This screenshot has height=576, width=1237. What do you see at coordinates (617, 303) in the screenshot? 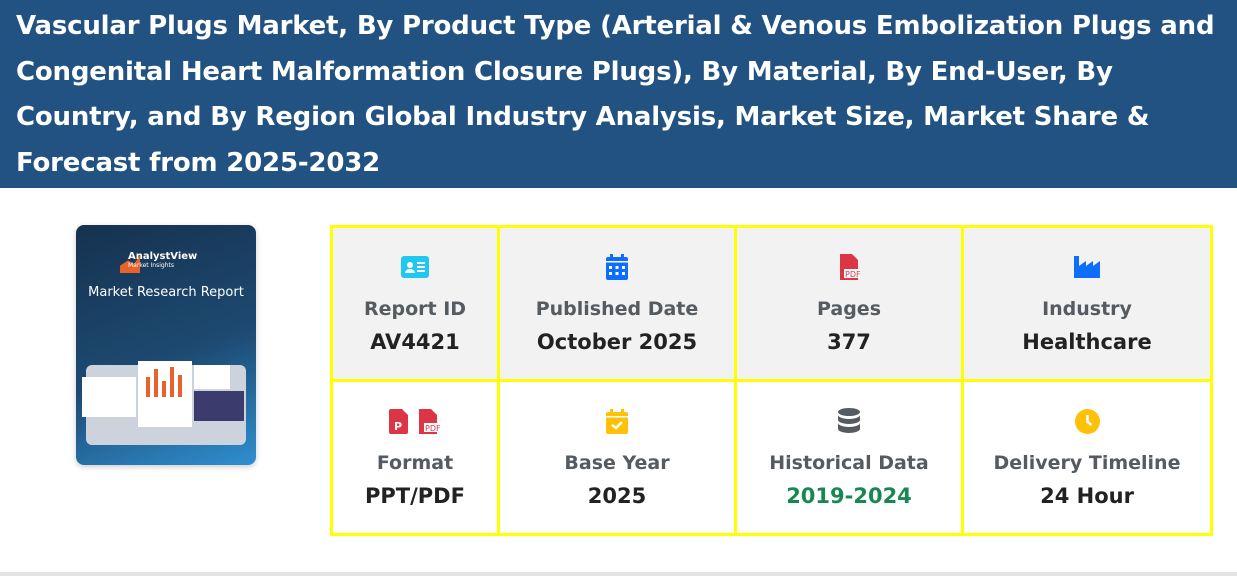
I see `detail-published-date: Published Date October 2025` at bounding box center [617, 303].